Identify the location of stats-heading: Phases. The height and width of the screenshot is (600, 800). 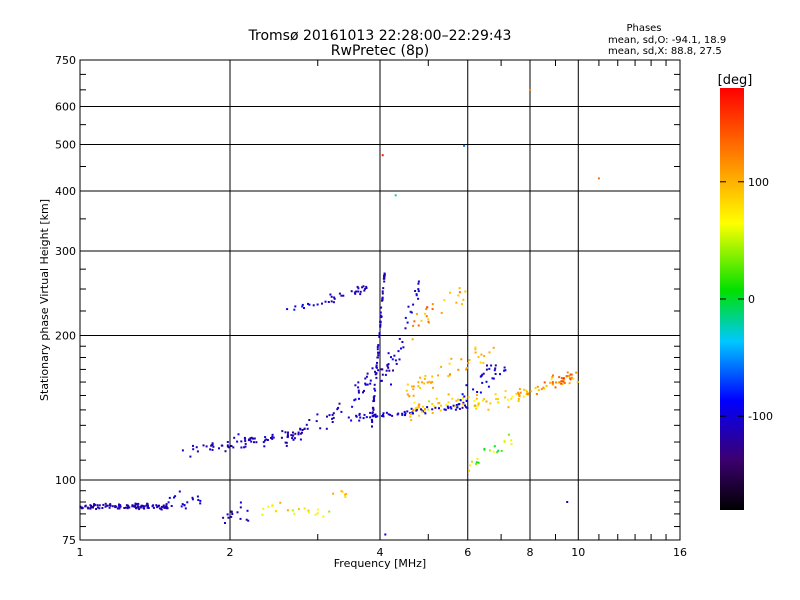
(643, 28).